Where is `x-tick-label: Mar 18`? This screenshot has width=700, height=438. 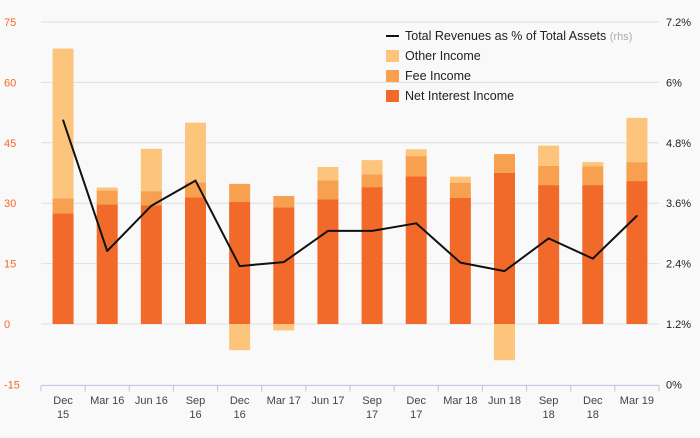
x-tick-label: Mar 18 is located at coordinates (460, 401).